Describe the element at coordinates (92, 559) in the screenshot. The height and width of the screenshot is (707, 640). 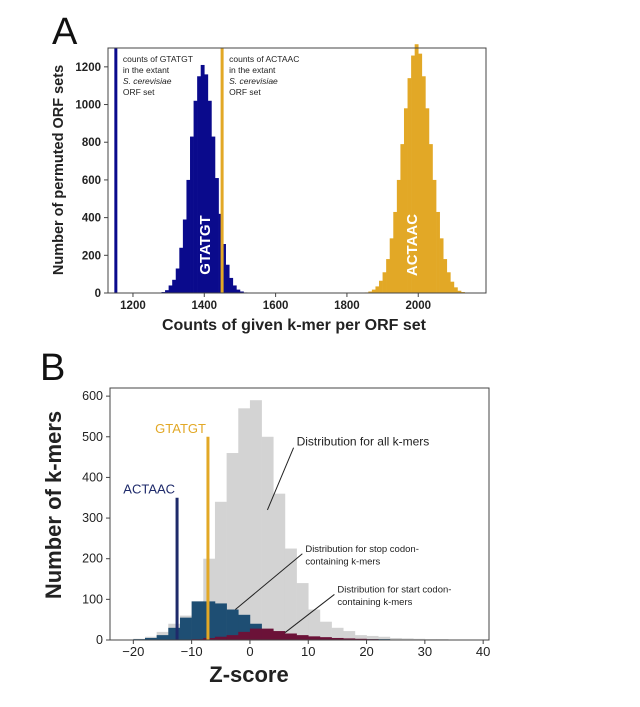
I see `y-tick-label-b: 200` at that location.